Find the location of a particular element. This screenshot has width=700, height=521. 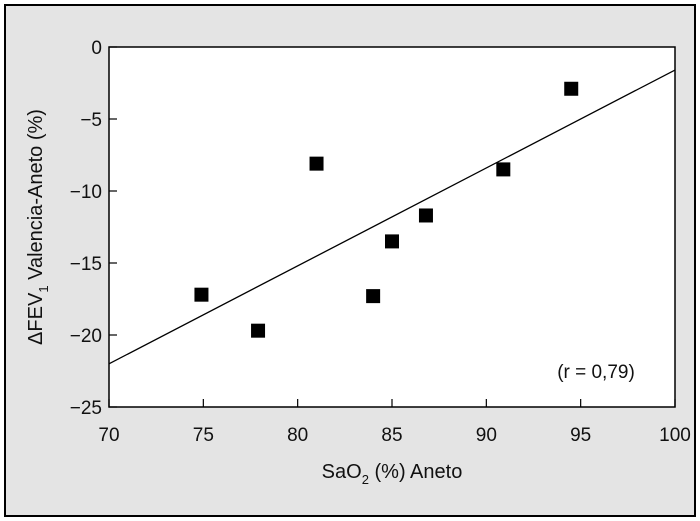

y-tick-label: −20 is located at coordinates (86, 336).